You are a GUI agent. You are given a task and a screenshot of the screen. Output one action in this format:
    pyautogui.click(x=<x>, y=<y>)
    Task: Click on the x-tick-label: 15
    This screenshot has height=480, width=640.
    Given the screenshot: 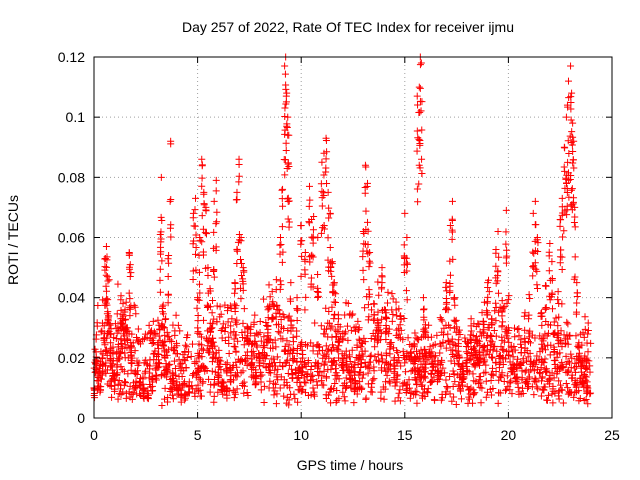 What is the action you would take?
    pyautogui.click(x=405, y=435)
    